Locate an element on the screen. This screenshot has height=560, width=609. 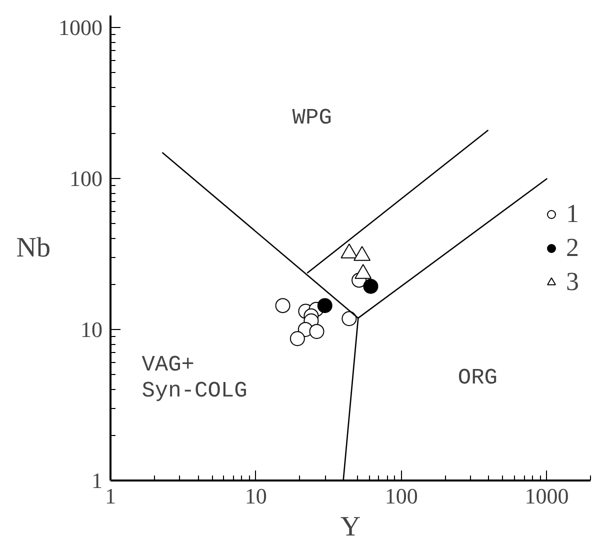
legend-label: 3 is located at coordinates (573, 281).